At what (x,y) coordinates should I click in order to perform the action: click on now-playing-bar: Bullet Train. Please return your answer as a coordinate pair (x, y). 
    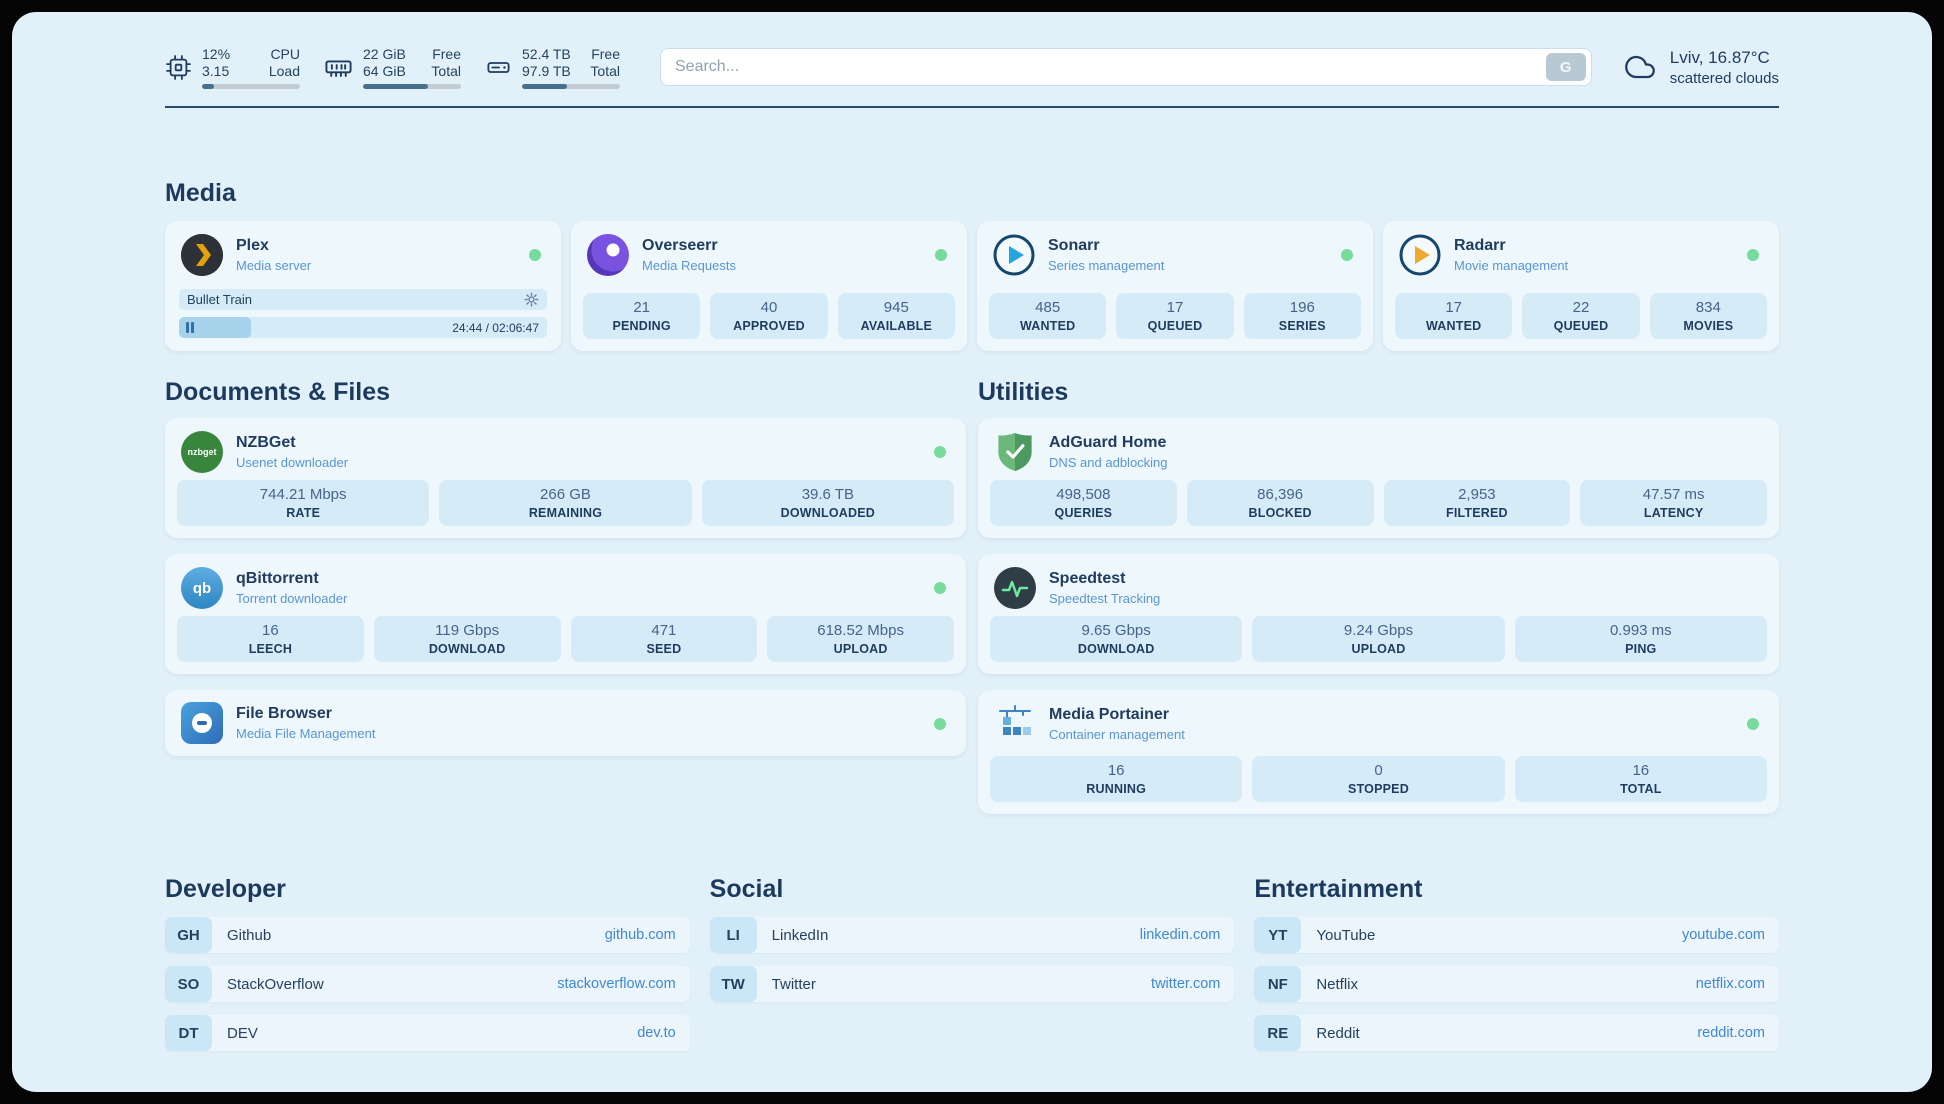
    Looking at the image, I should click on (363, 299).